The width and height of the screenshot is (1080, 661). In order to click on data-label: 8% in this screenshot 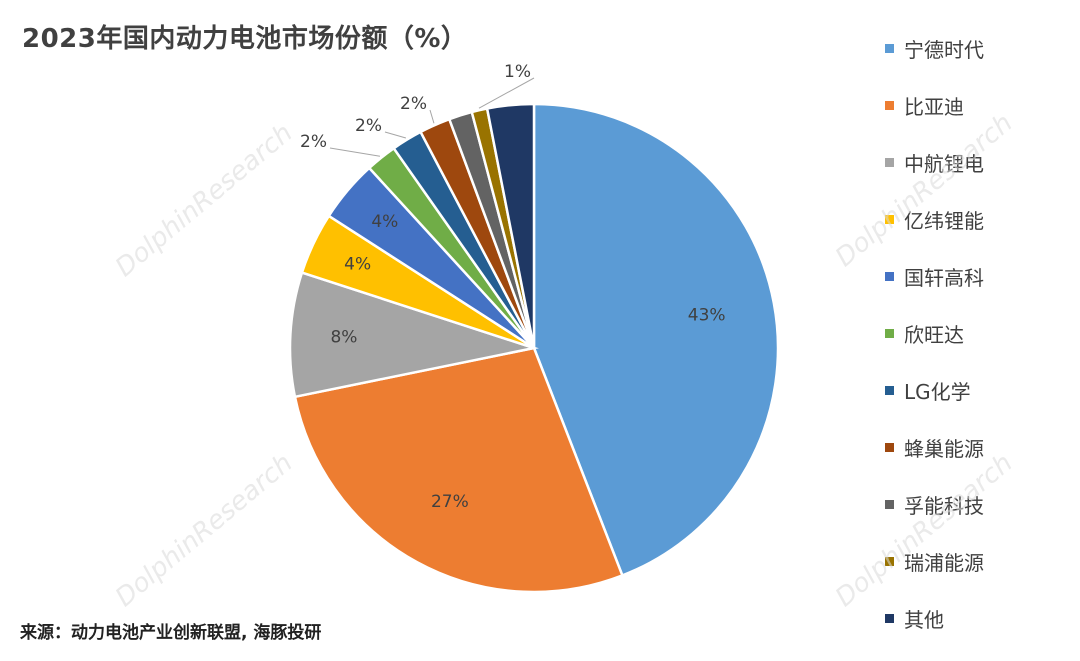, I will do `click(343, 337)`.